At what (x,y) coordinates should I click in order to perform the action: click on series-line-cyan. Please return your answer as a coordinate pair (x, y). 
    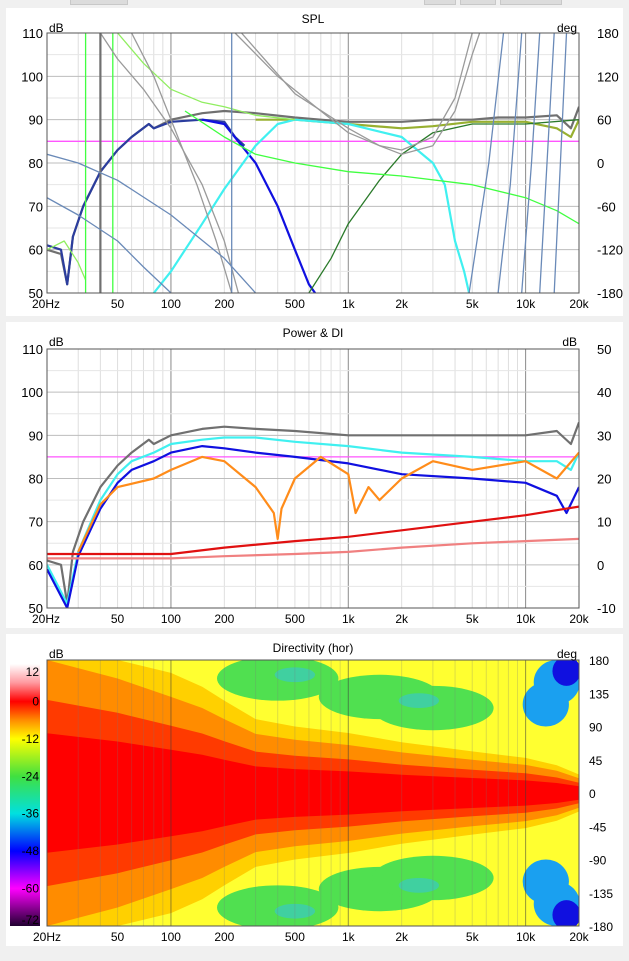
    Looking at the image, I should click on (311, 205).